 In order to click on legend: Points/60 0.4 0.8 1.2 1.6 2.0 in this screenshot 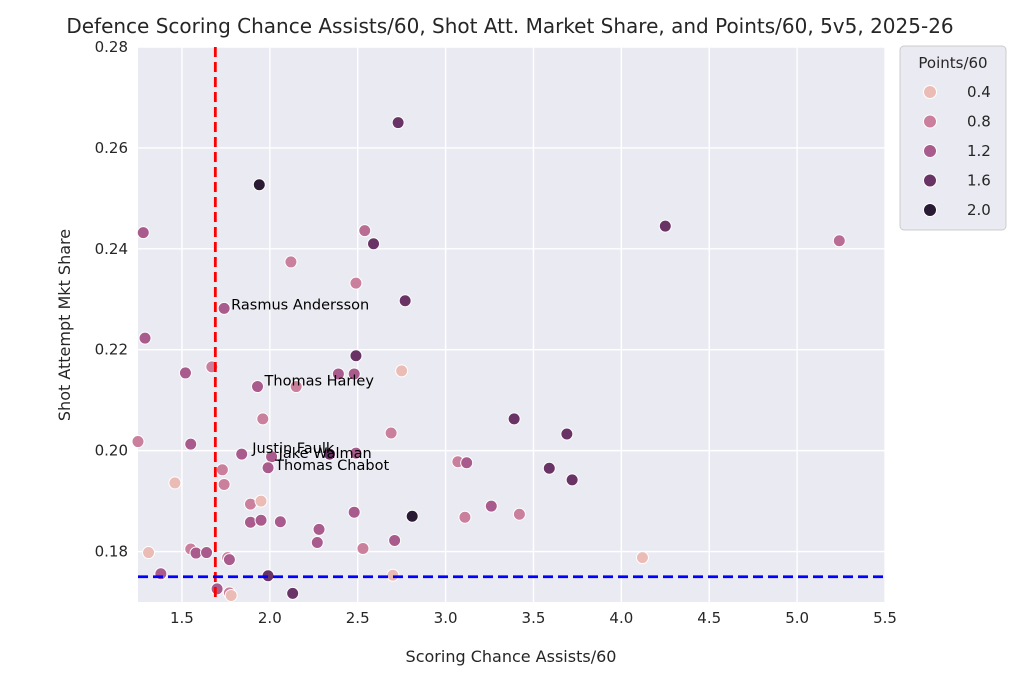, I will do `click(953, 138)`.